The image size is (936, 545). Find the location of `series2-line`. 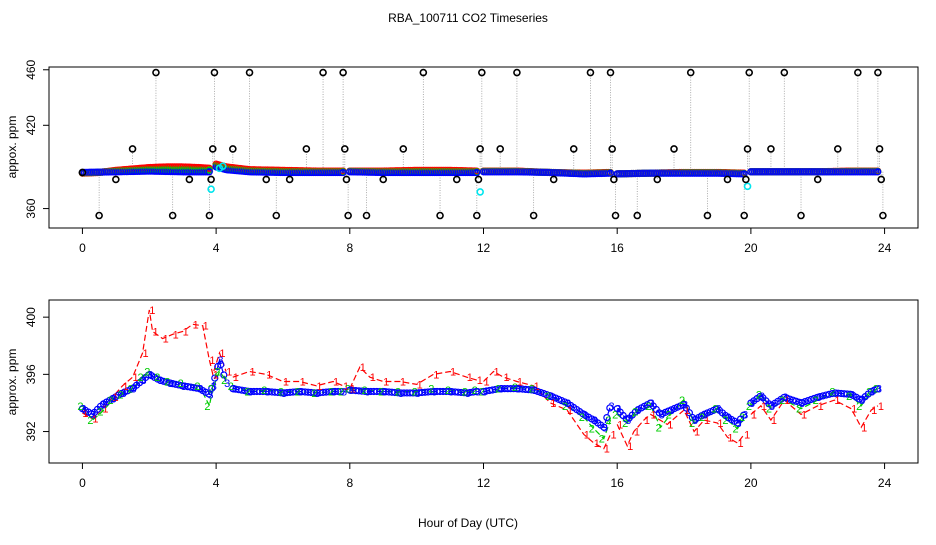

series2-line is located at coordinates (154, 395).